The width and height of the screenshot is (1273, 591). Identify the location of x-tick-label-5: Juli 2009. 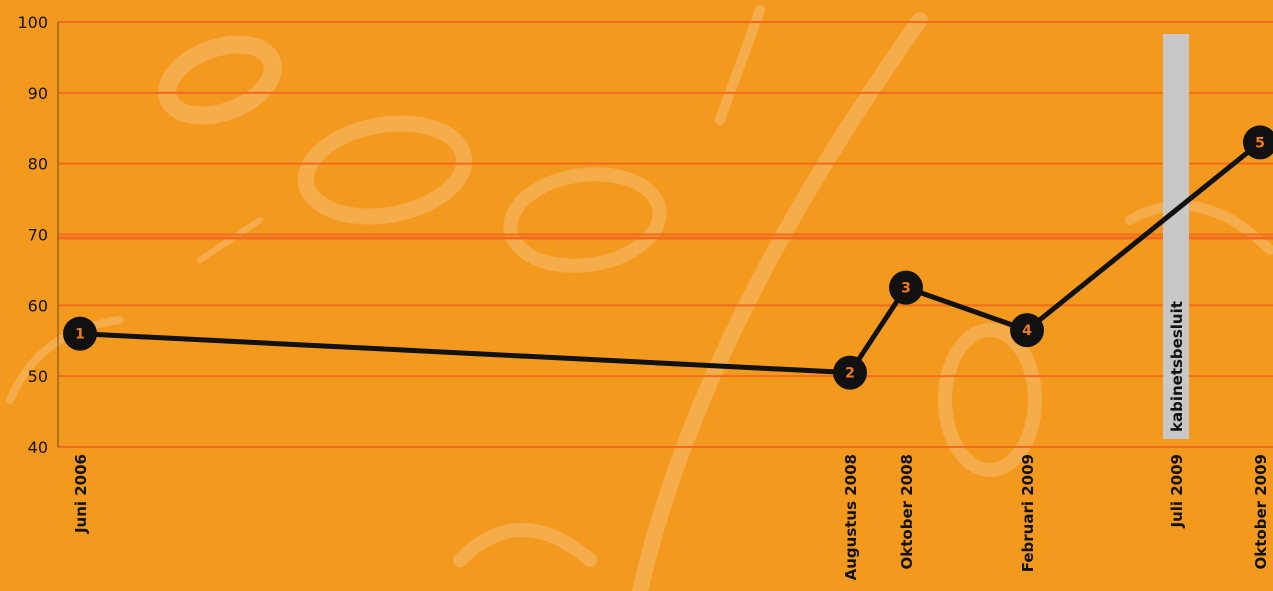
(1177, 491).